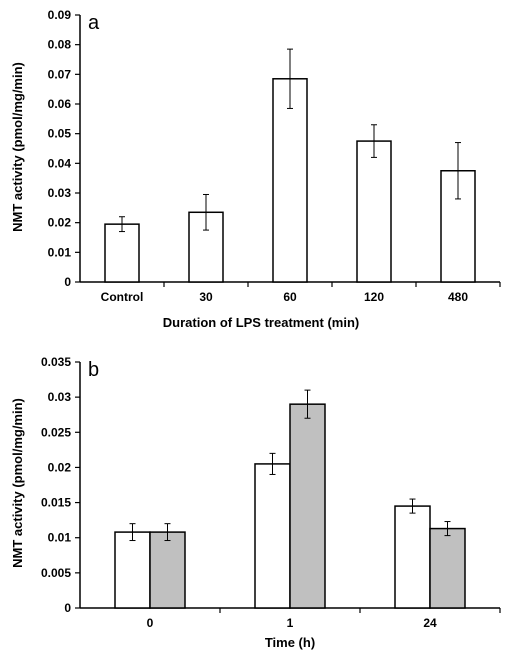 The height and width of the screenshot is (661, 515). What do you see at coordinates (150, 623) in the screenshot?
I see `panel-b-x-tick-label: 0` at bounding box center [150, 623].